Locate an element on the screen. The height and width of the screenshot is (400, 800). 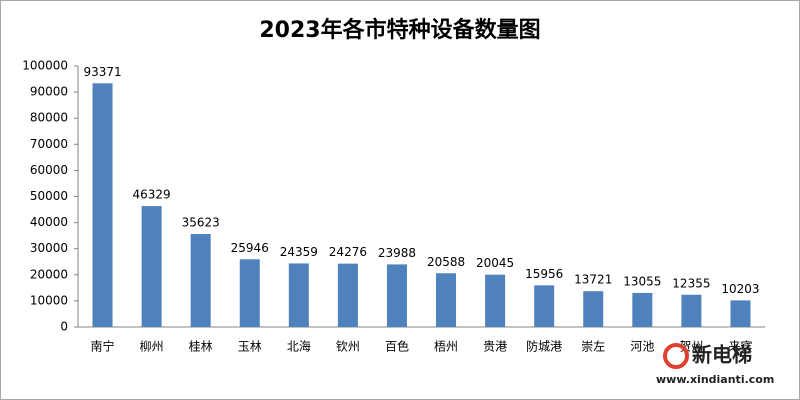
x-tick-label: 河池 is located at coordinates (642, 347).